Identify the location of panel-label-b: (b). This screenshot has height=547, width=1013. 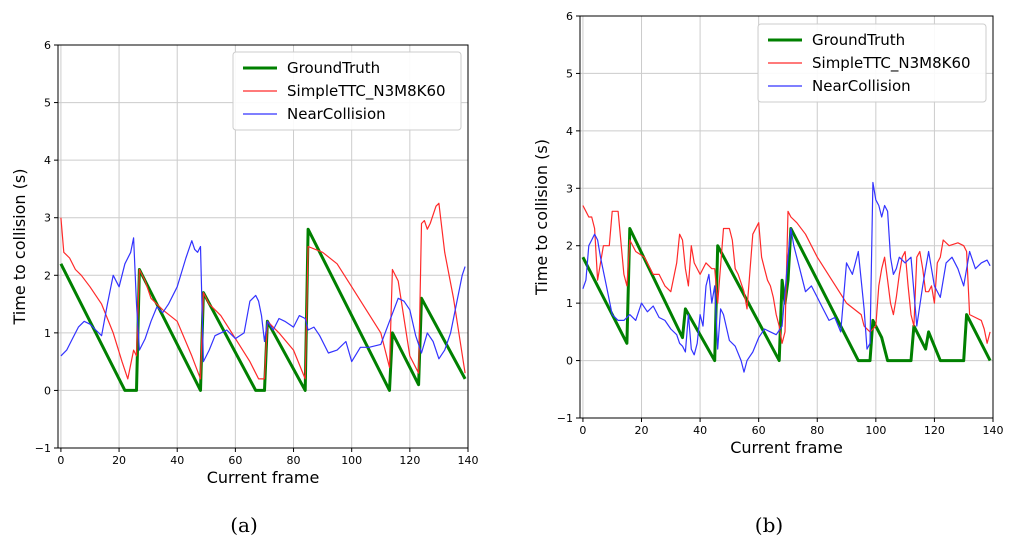
(769, 525).